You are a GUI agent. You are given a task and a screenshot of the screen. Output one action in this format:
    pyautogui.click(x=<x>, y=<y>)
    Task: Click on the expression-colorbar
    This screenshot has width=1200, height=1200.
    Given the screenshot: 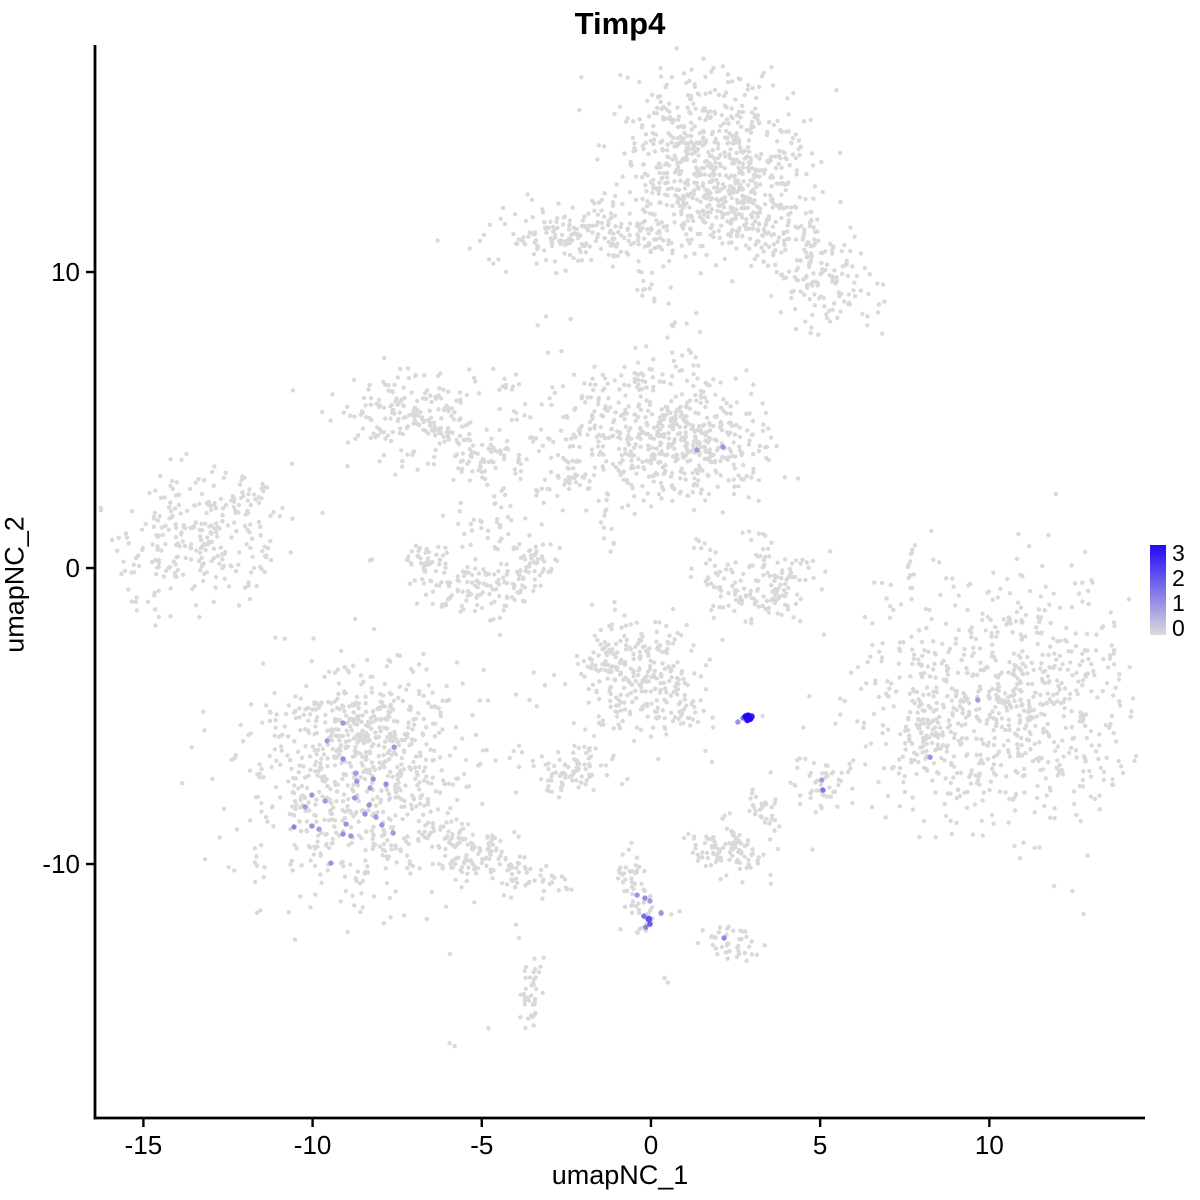 What is the action you would take?
    pyautogui.click(x=1158, y=590)
    